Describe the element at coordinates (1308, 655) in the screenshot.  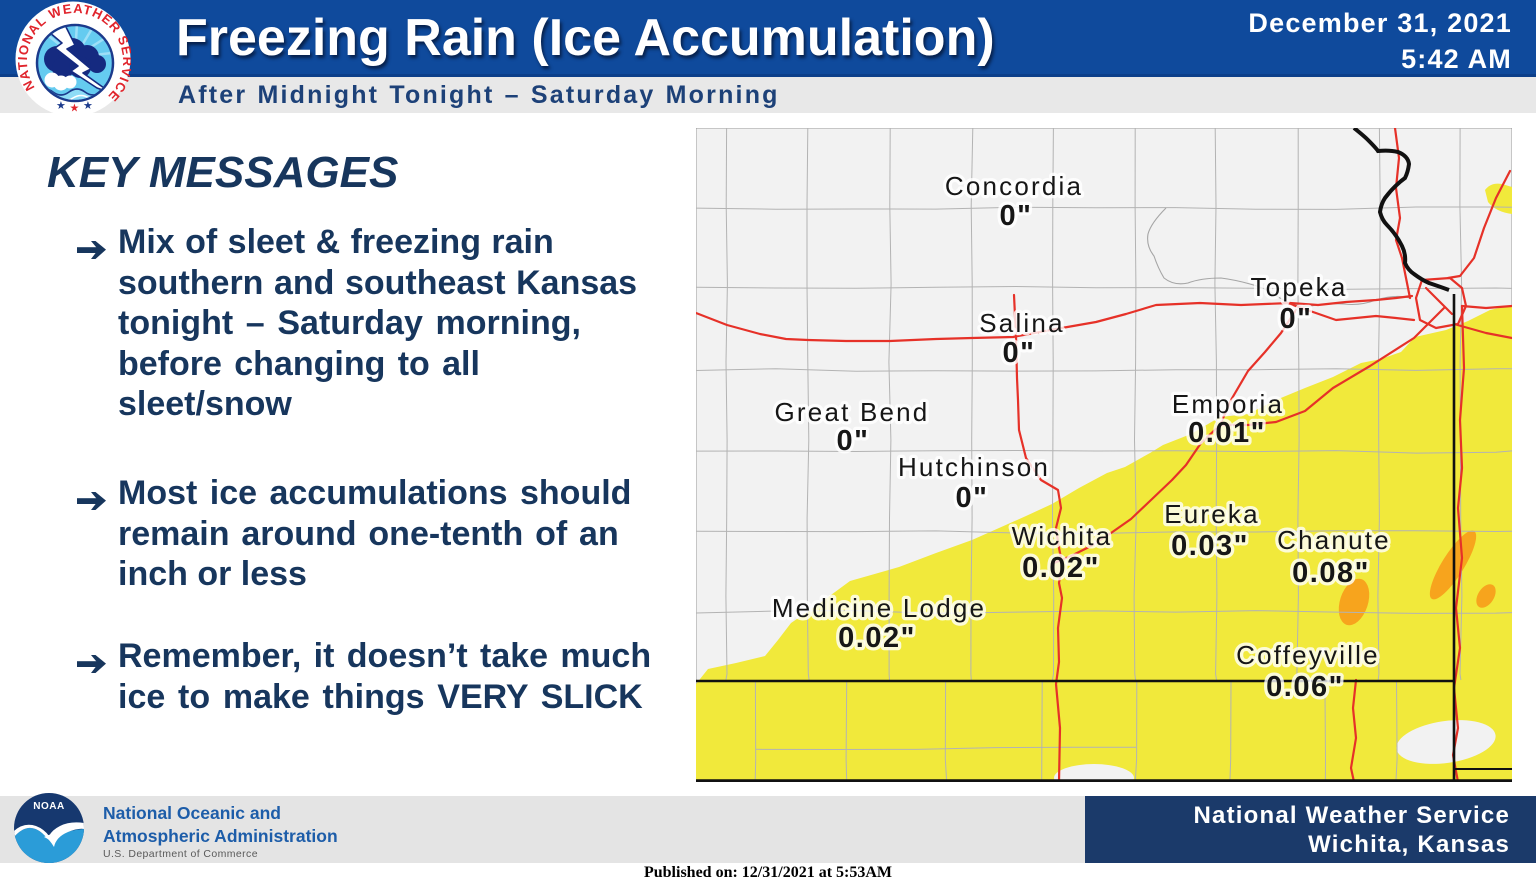
I see `svg-text: Coffeyville` at that location.